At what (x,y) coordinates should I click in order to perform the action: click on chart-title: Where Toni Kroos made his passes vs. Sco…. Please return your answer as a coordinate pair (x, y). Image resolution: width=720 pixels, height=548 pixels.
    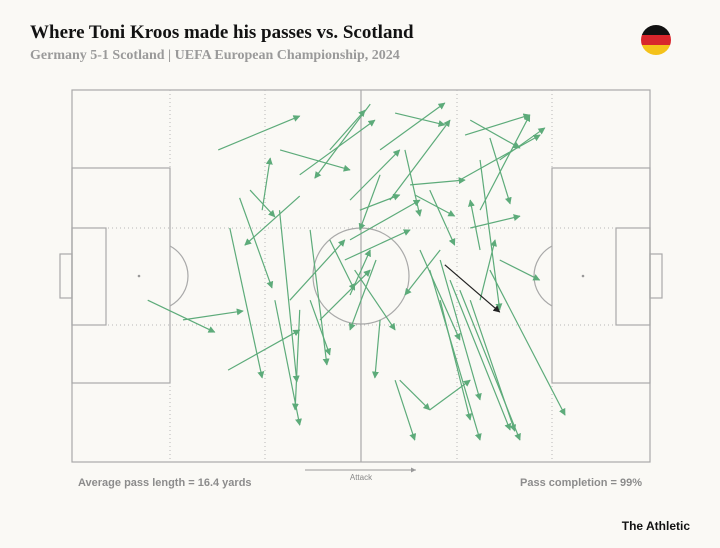
    Looking at the image, I should click on (222, 32).